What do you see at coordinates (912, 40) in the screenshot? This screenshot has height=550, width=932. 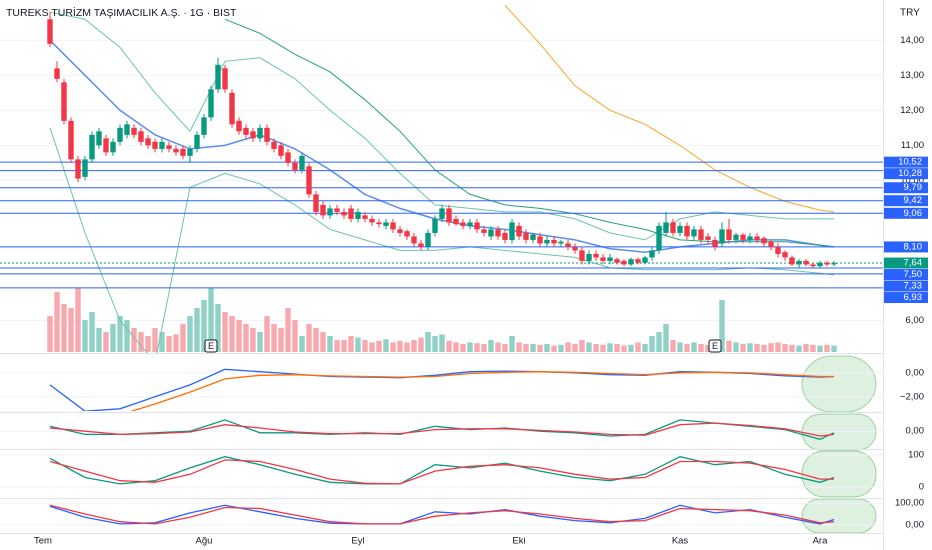 I see `y-tick-label: 14,00` at bounding box center [912, 40].